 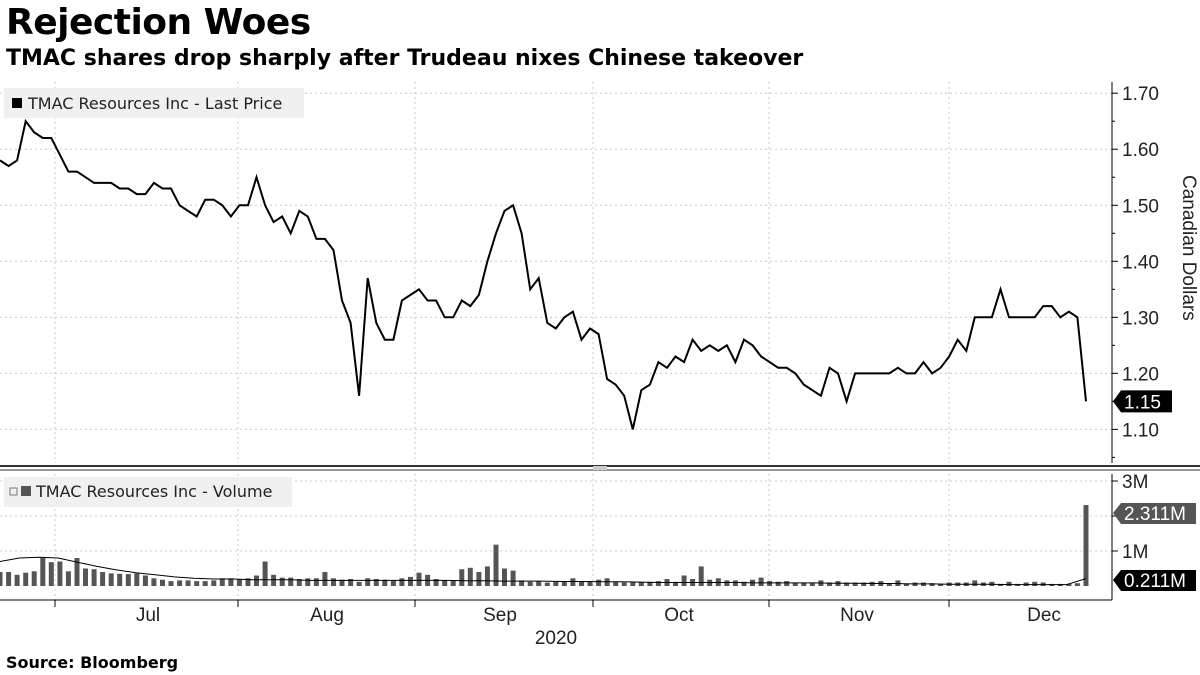 What do you see at coordinates (158, 22) in the screenshot?
I see `chart-title: Rejection Woes` at bounding box center [158, 22].